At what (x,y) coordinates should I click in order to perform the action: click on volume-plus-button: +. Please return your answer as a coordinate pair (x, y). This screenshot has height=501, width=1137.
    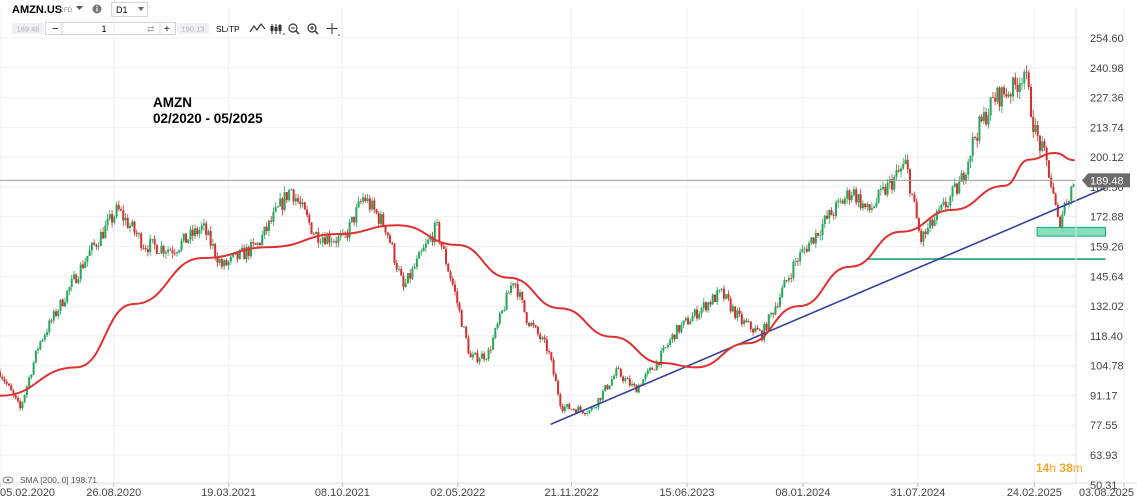
    Looking at the image, I should click on (167, 29).